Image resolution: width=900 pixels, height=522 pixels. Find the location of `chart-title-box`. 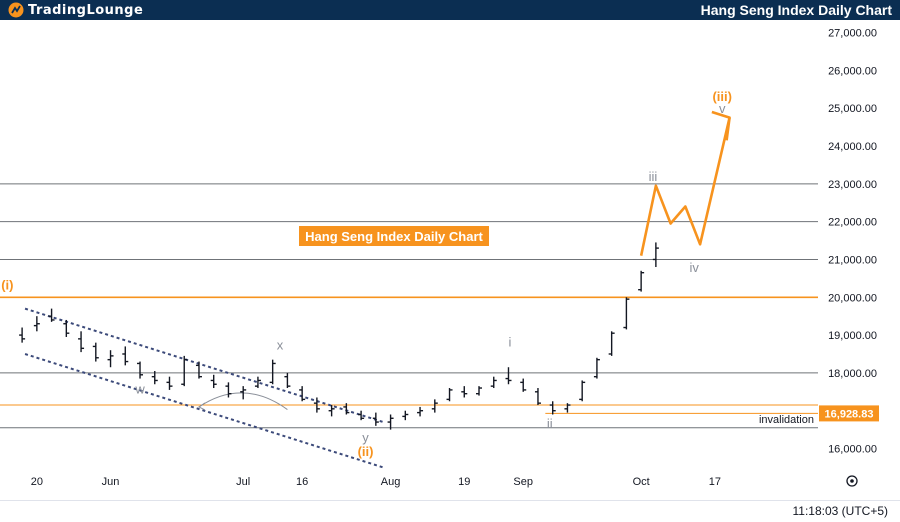

chart-title-box is located at coordinates (394, 236).